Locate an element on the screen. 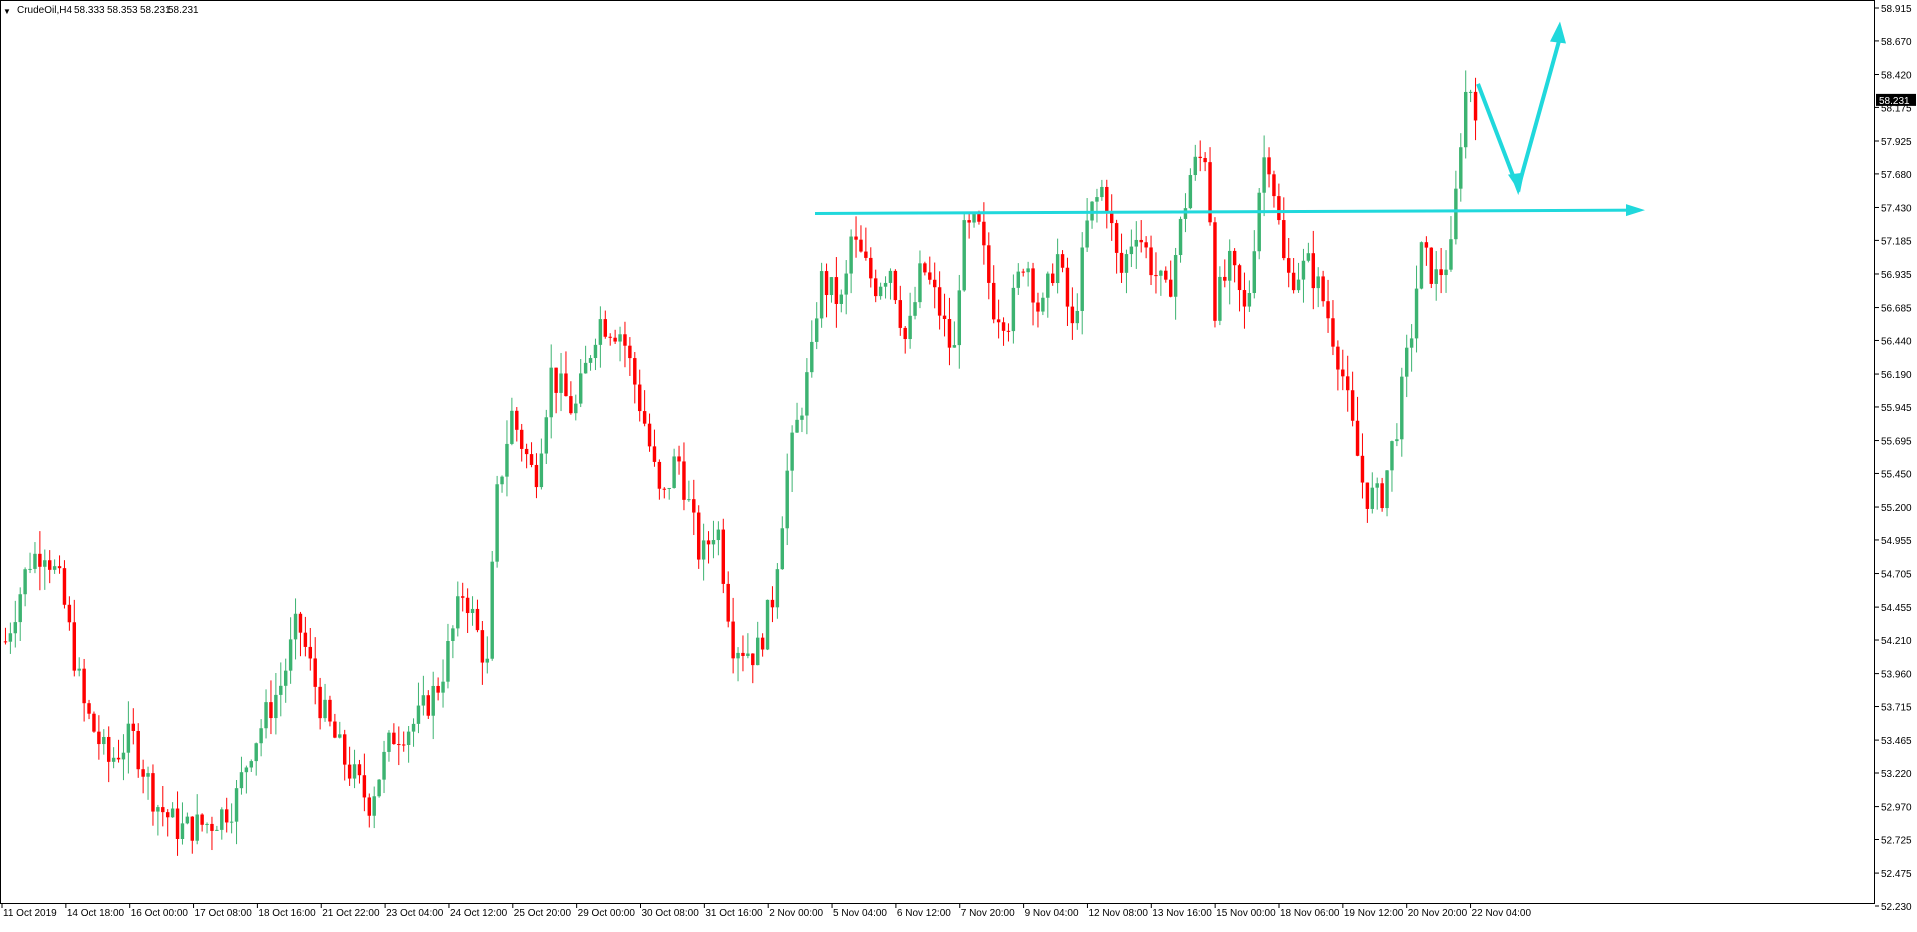 Image resolution: width=1917 pixels, height=932 pixels. x-tick-label: 2 Nov 00:00 is located at coordinates (796, 913).